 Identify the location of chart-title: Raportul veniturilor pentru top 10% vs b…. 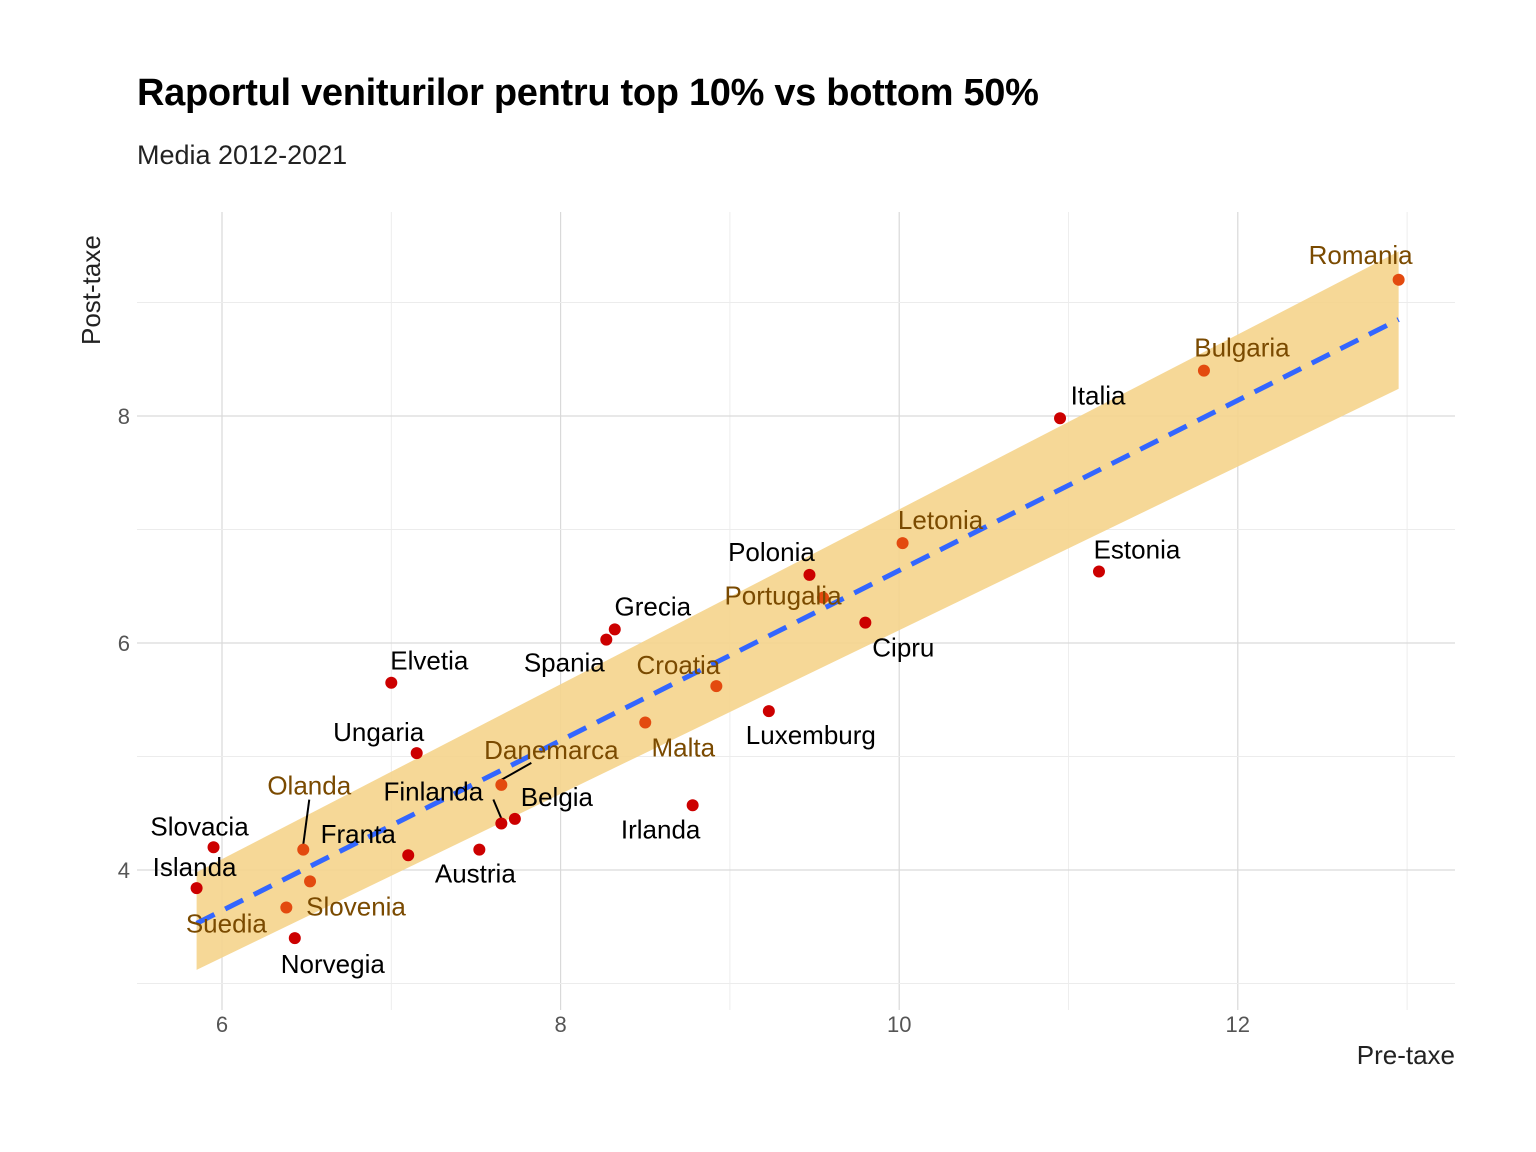
(588, 93).